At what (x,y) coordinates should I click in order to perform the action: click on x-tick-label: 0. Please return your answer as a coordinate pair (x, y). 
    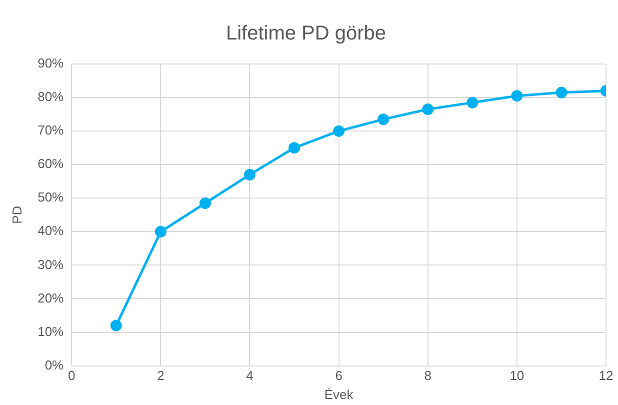
    Looking at the image, I should click on (72, 376).